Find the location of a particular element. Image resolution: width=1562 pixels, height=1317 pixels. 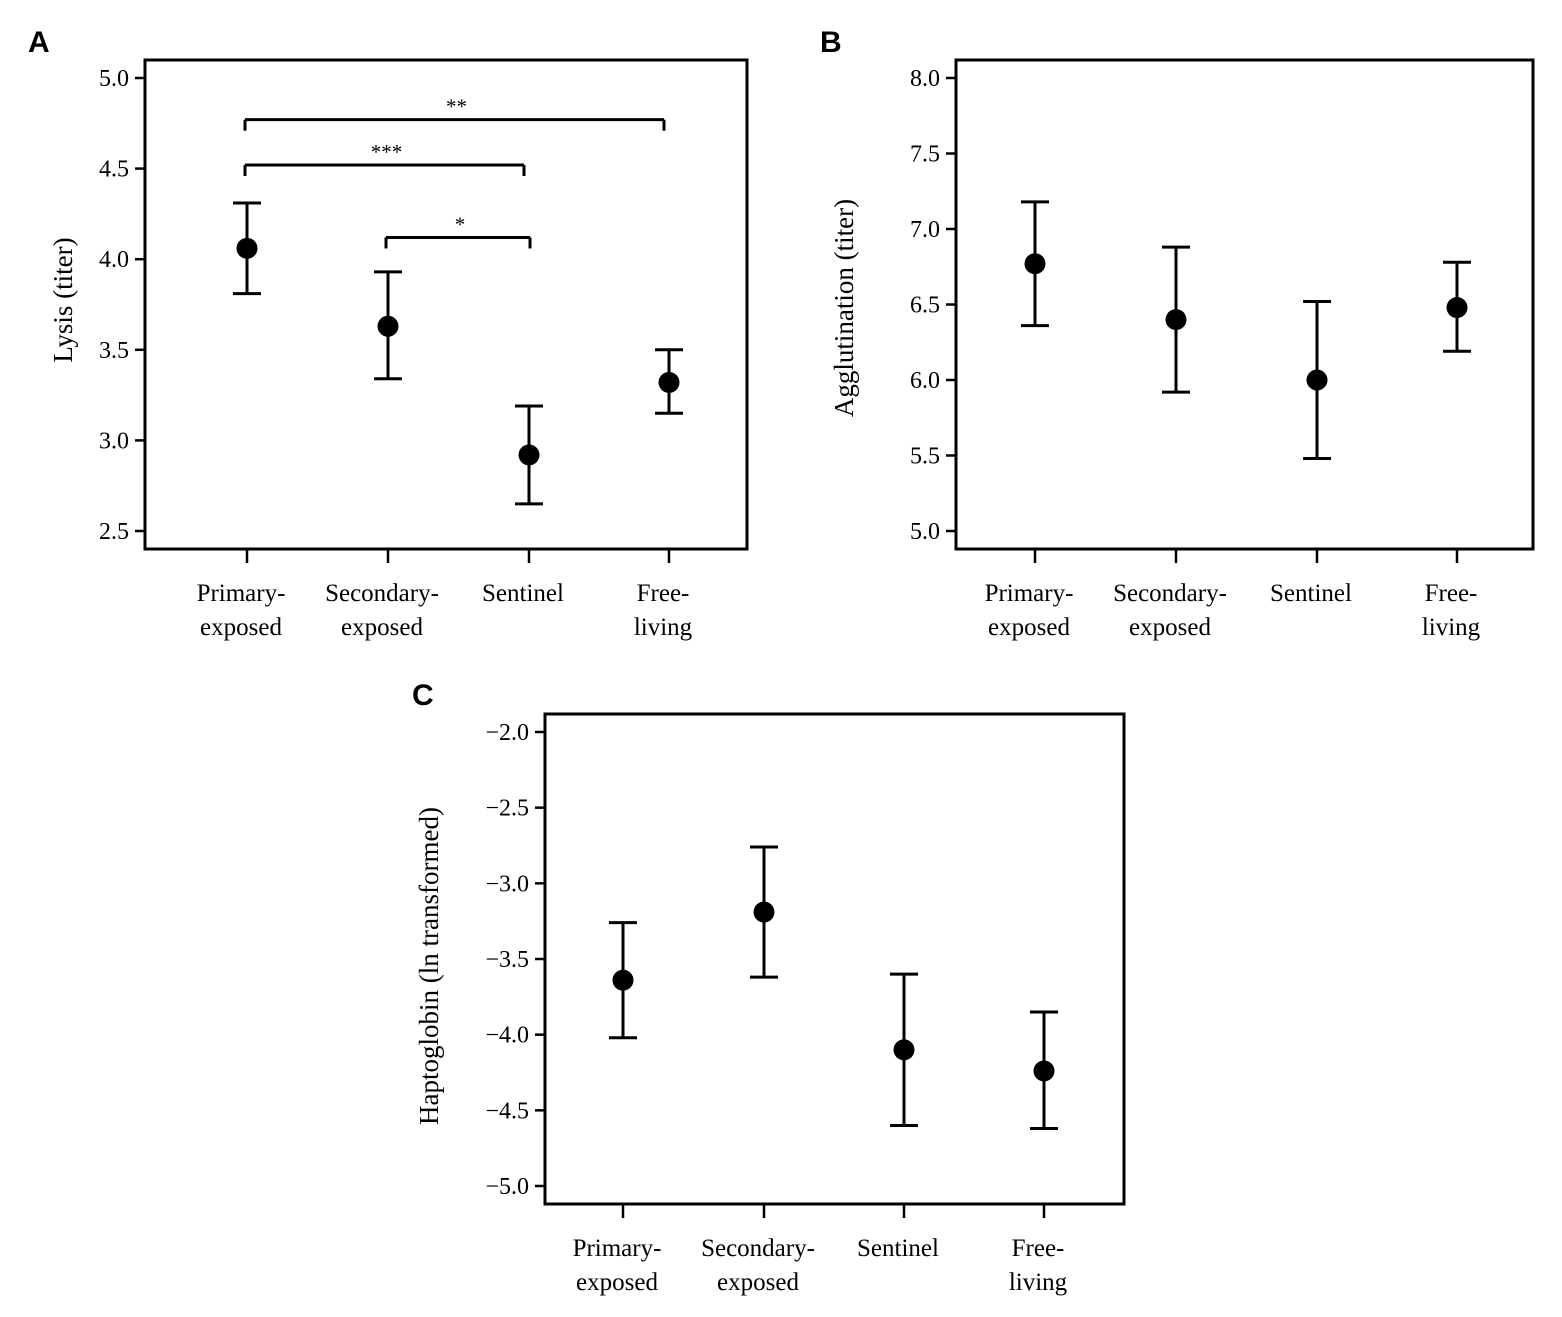

y-tick-label: −3.0 is located at coordinates (507, 884).